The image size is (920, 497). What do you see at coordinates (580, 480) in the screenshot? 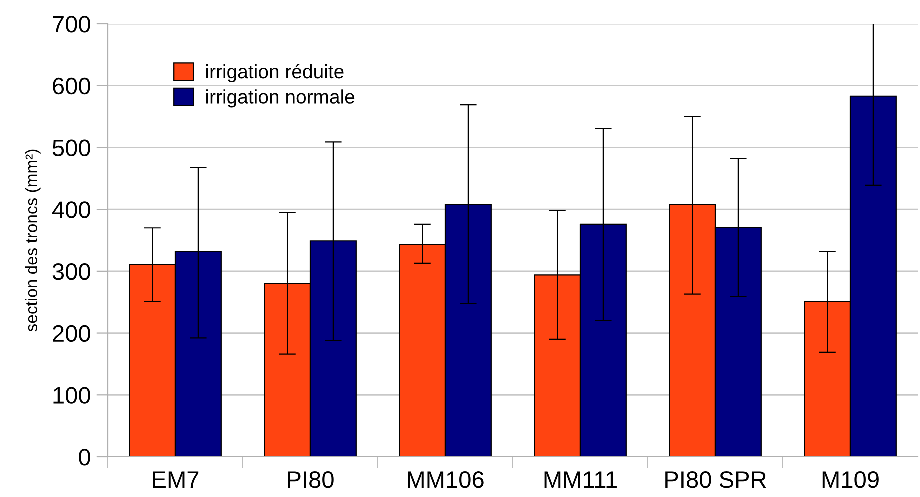
I see `x-tick-label: MM111` at bounding box center [580, 480].